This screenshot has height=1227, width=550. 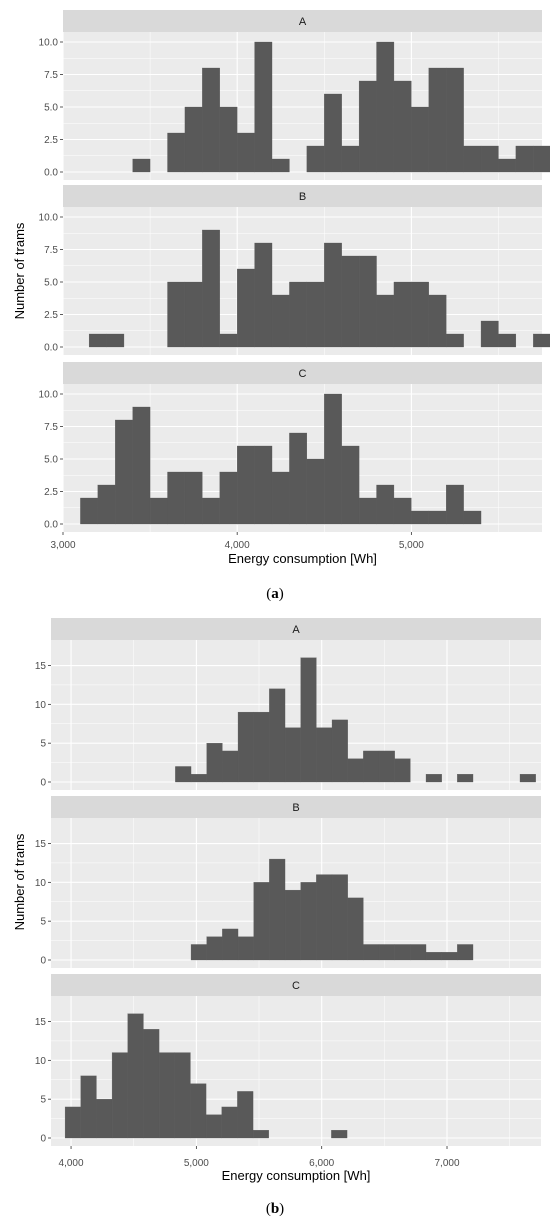 I want to click on facet-strip-label: C, so click(x=303, y=374).